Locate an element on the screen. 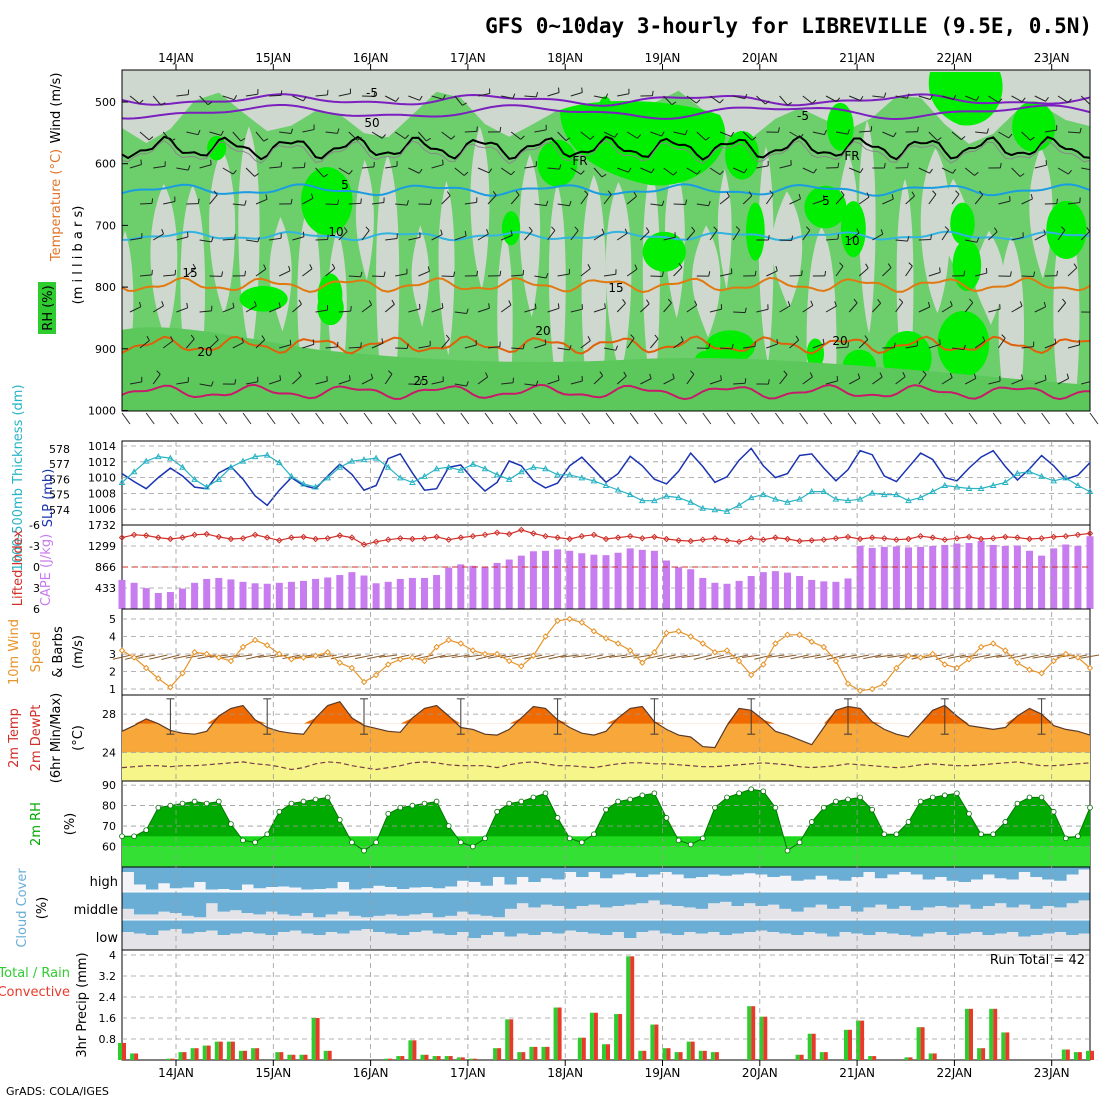 This screenshot has width=1100, height=1100. surface-barb is located at coordinates (949, 418).